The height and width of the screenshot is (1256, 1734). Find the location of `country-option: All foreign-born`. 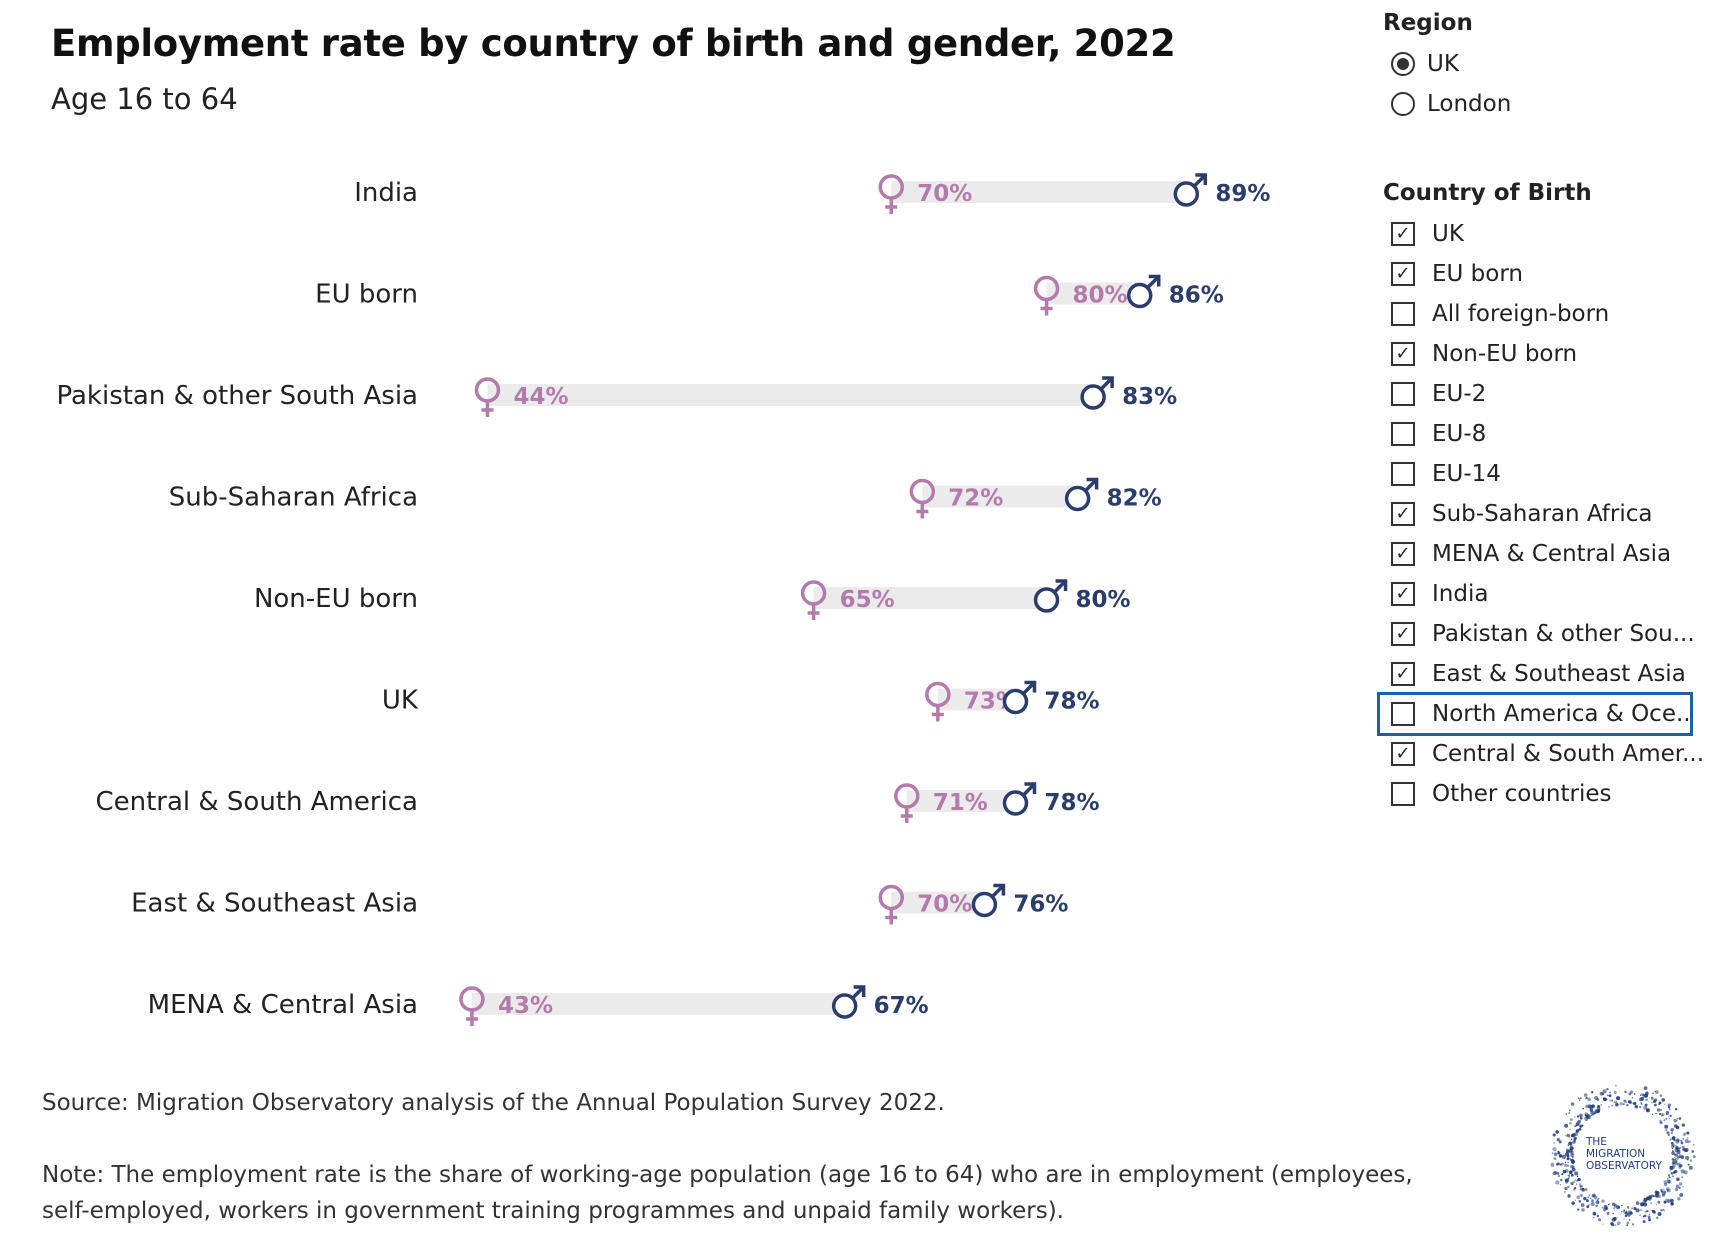

country-option: All foreign-born is located at coordinates (1553, 314).